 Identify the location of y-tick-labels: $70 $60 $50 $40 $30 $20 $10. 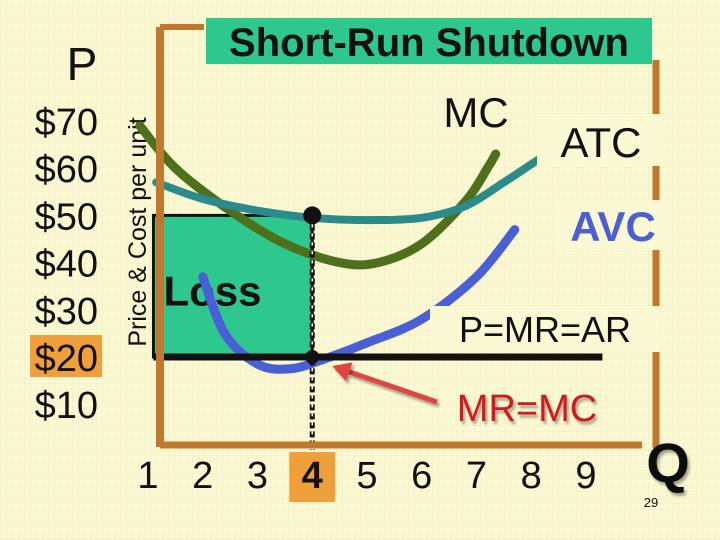
(66, 264).